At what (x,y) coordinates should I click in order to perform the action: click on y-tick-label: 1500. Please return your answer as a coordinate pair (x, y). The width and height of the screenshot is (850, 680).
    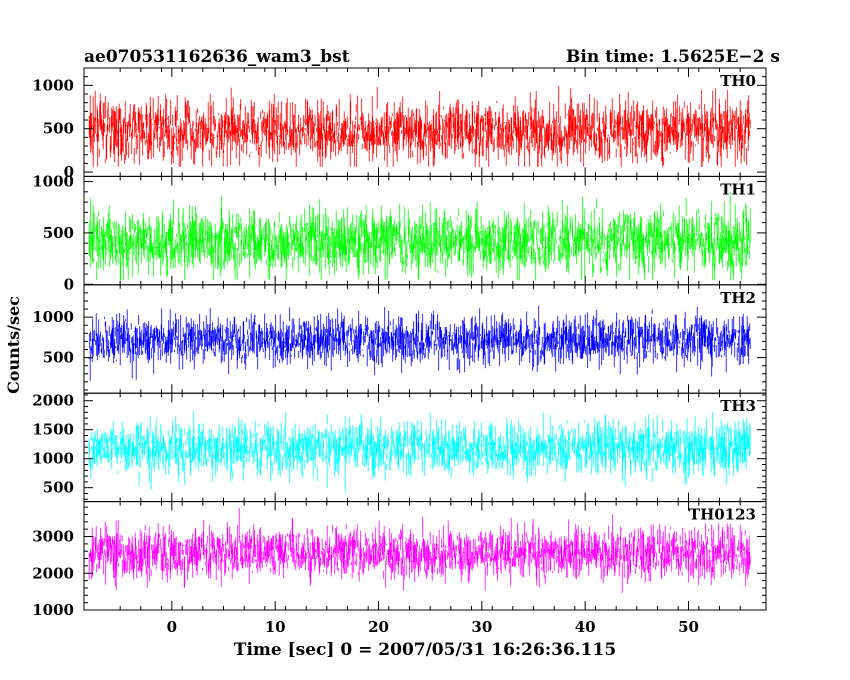
    Looking at the image, I should click on (53, 430).